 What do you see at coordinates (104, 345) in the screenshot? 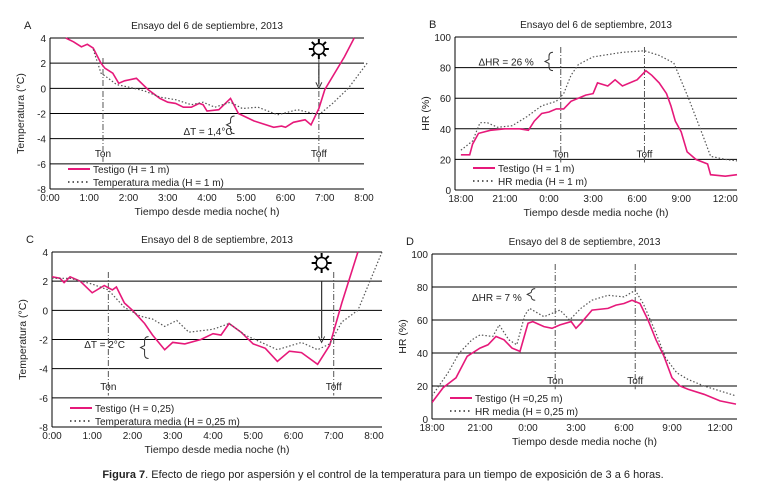
I see `delta-annotation: ΔT = 2°C` at bounding box center [104, 345].